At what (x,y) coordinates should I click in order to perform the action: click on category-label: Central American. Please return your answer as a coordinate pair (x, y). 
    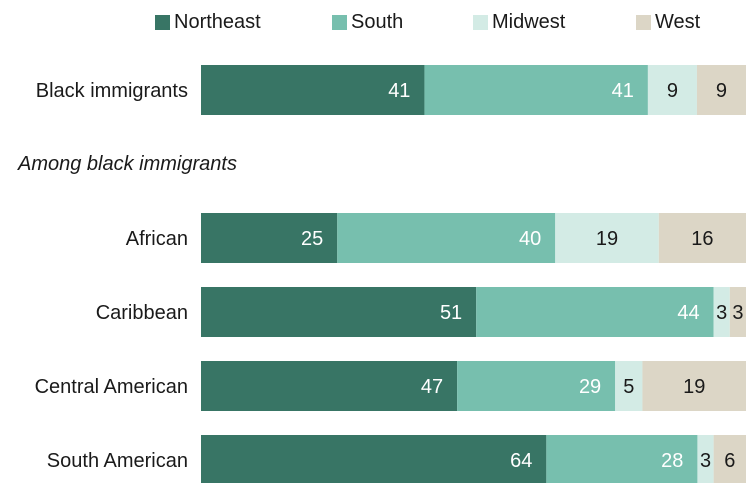
    Looking at the image, I should click on (111, 387).